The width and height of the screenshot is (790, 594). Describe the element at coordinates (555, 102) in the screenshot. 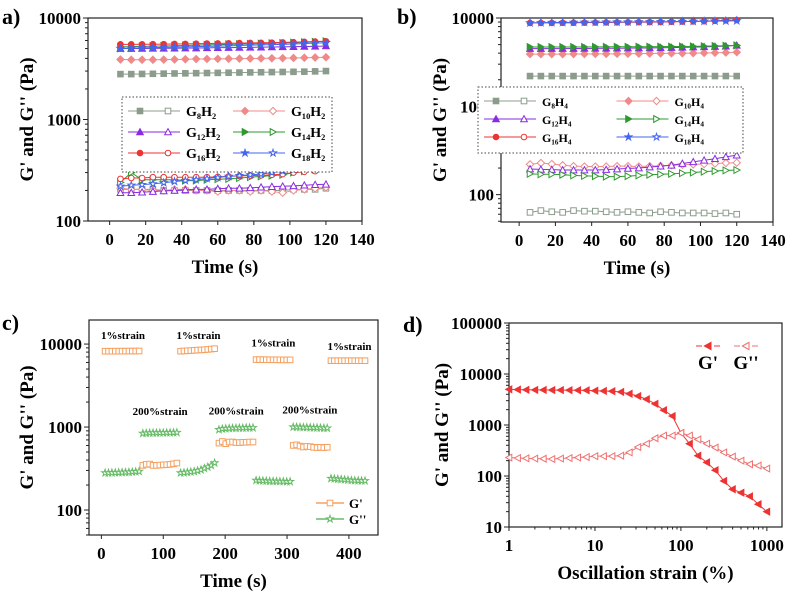

I see `legend-label: G₈H₄` at that location.